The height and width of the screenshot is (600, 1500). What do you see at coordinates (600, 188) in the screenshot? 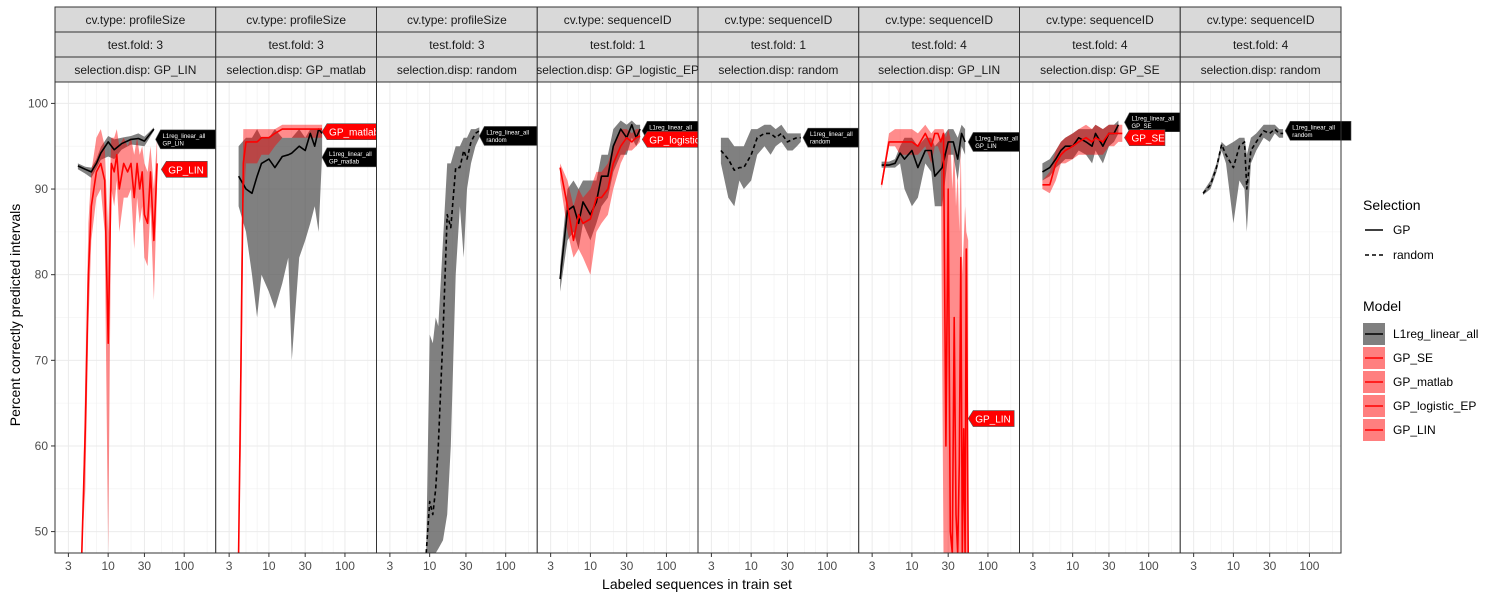
I see `series-line-GP_logistic_EP` at bounding box center [600, 188].